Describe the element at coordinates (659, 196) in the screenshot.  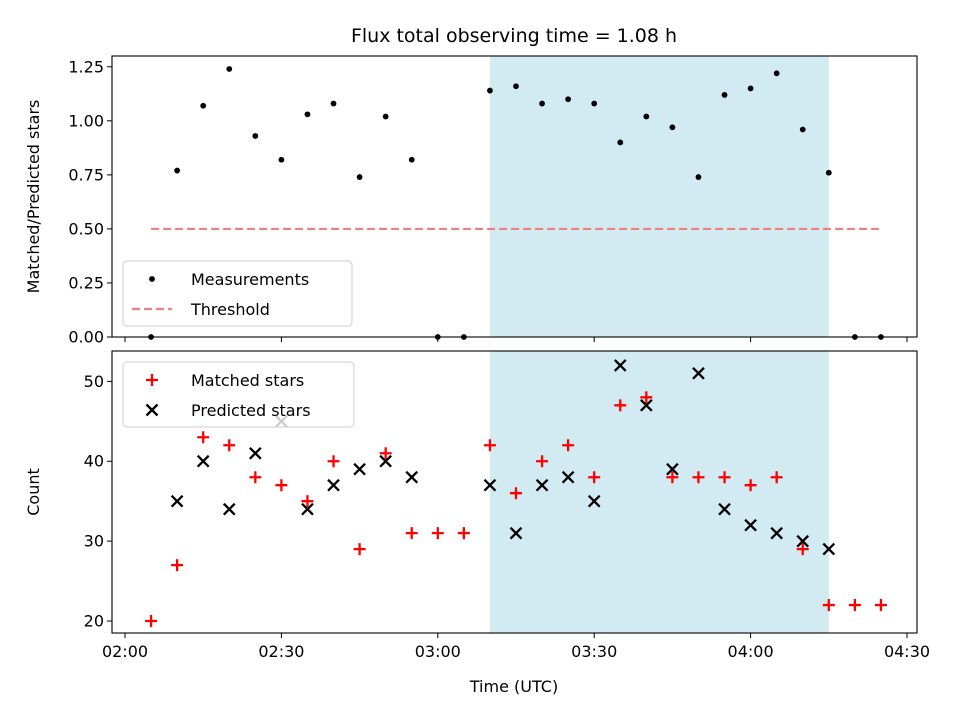
I see `top-highlight-span` at that location.